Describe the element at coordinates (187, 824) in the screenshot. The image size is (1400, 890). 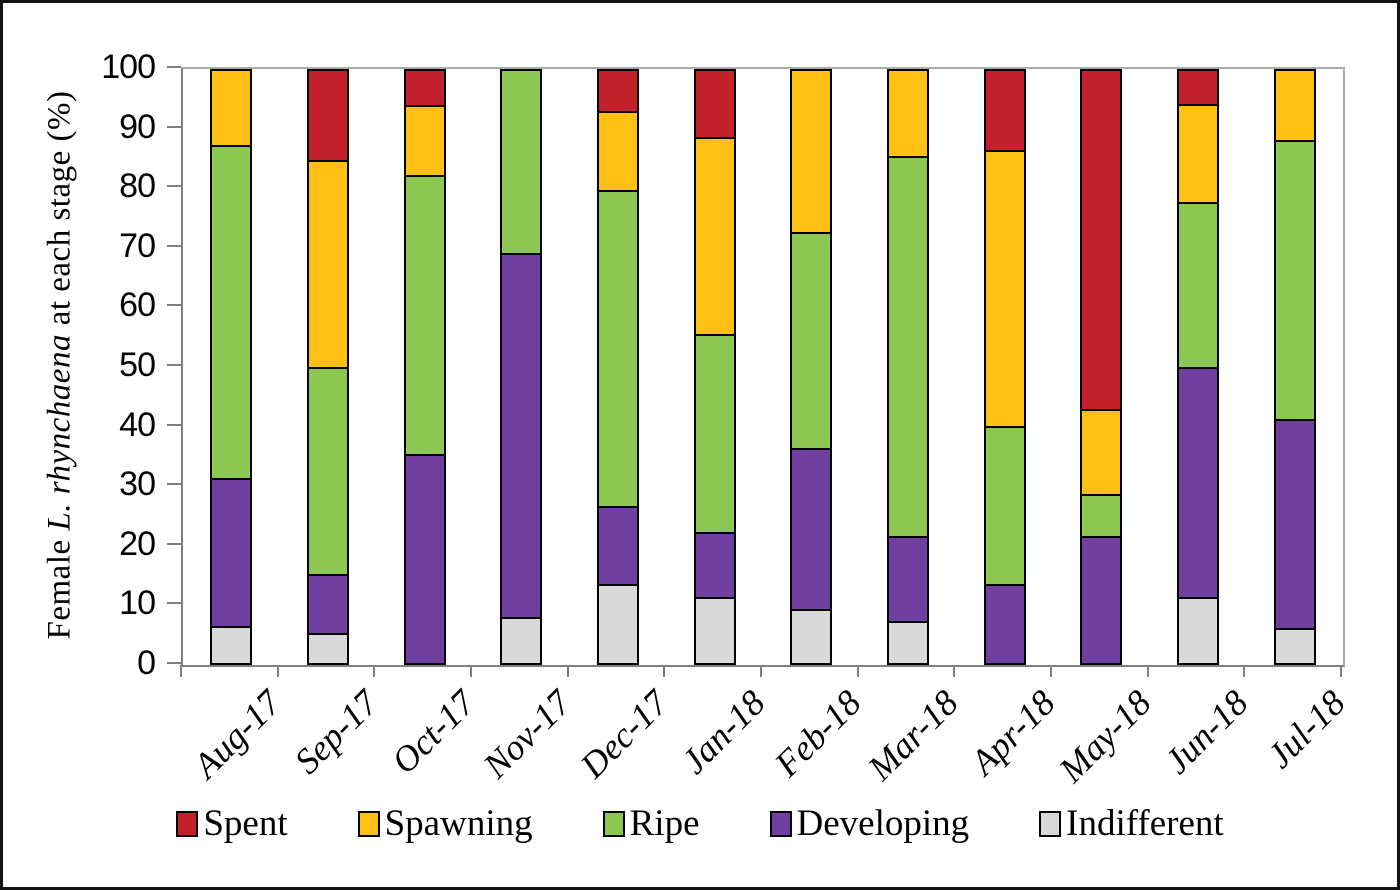
I see `legend-swatch-spent` at that location.